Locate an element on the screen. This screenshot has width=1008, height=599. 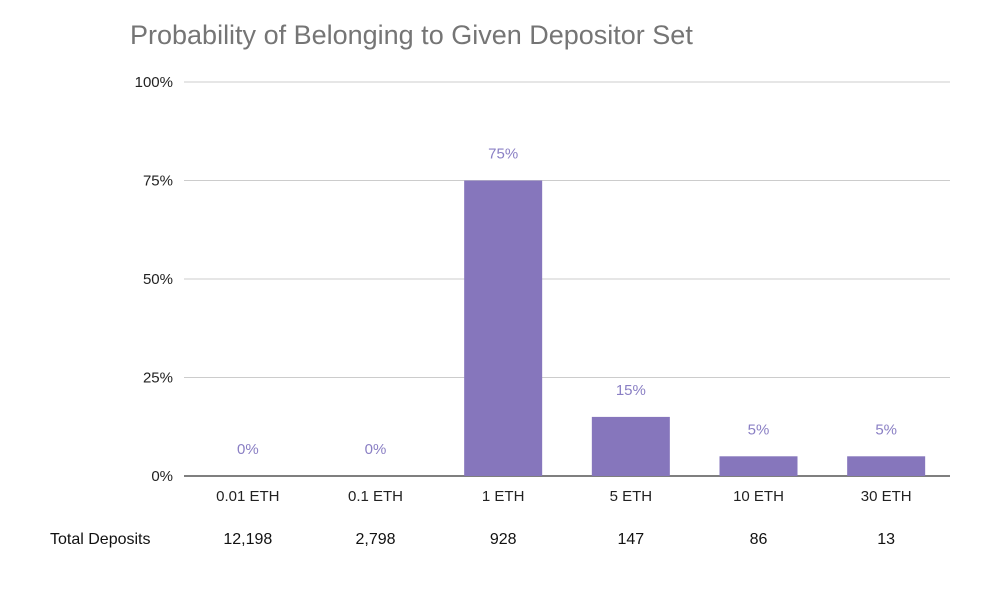
total-deposits-value: 928 is located at coordinates (503, 539).